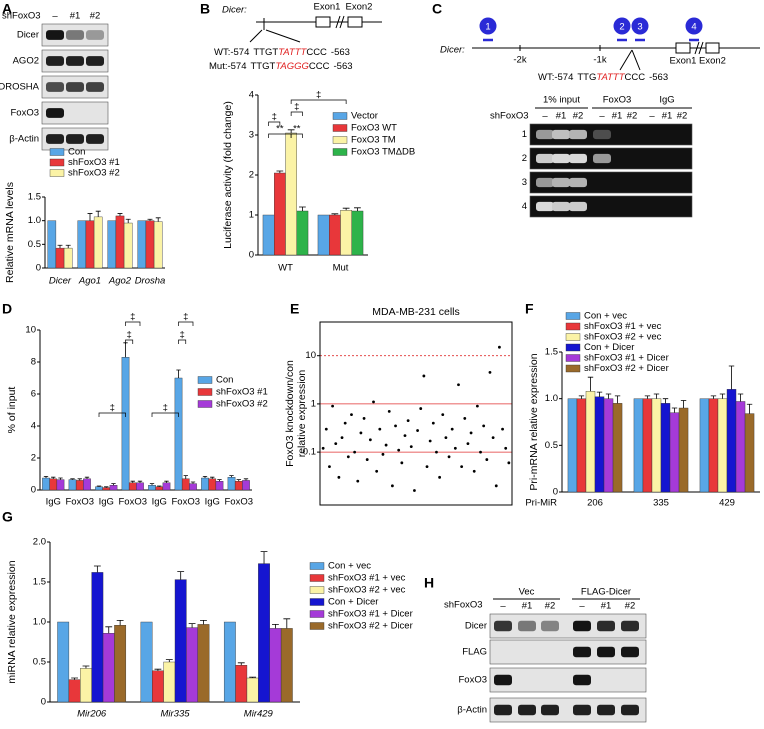 The height and width of the screenshot is (729, 764). Describe the element at coordinates (60, 281) in the screenshot. I see `x-tick-label: Dicer` at that location.